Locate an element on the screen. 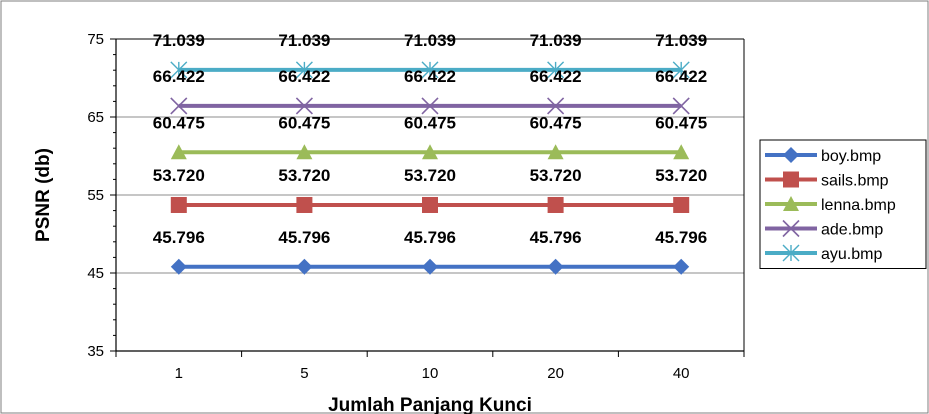 The height and width of the screenshot is (414, 929). legend-item: boy.bmp is located at coordinates (823, 156).